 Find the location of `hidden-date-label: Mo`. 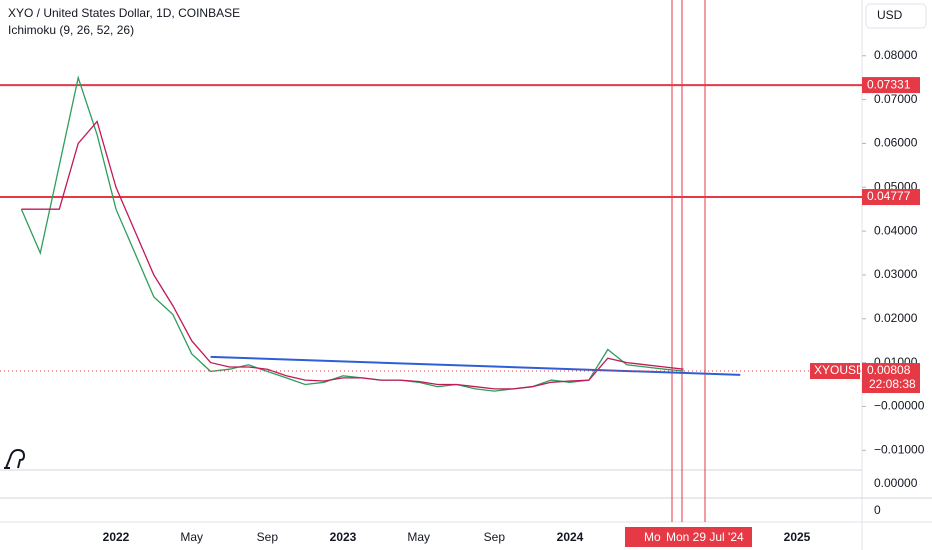

hidden-date-label: Mo is located at coordinates (652, 537).